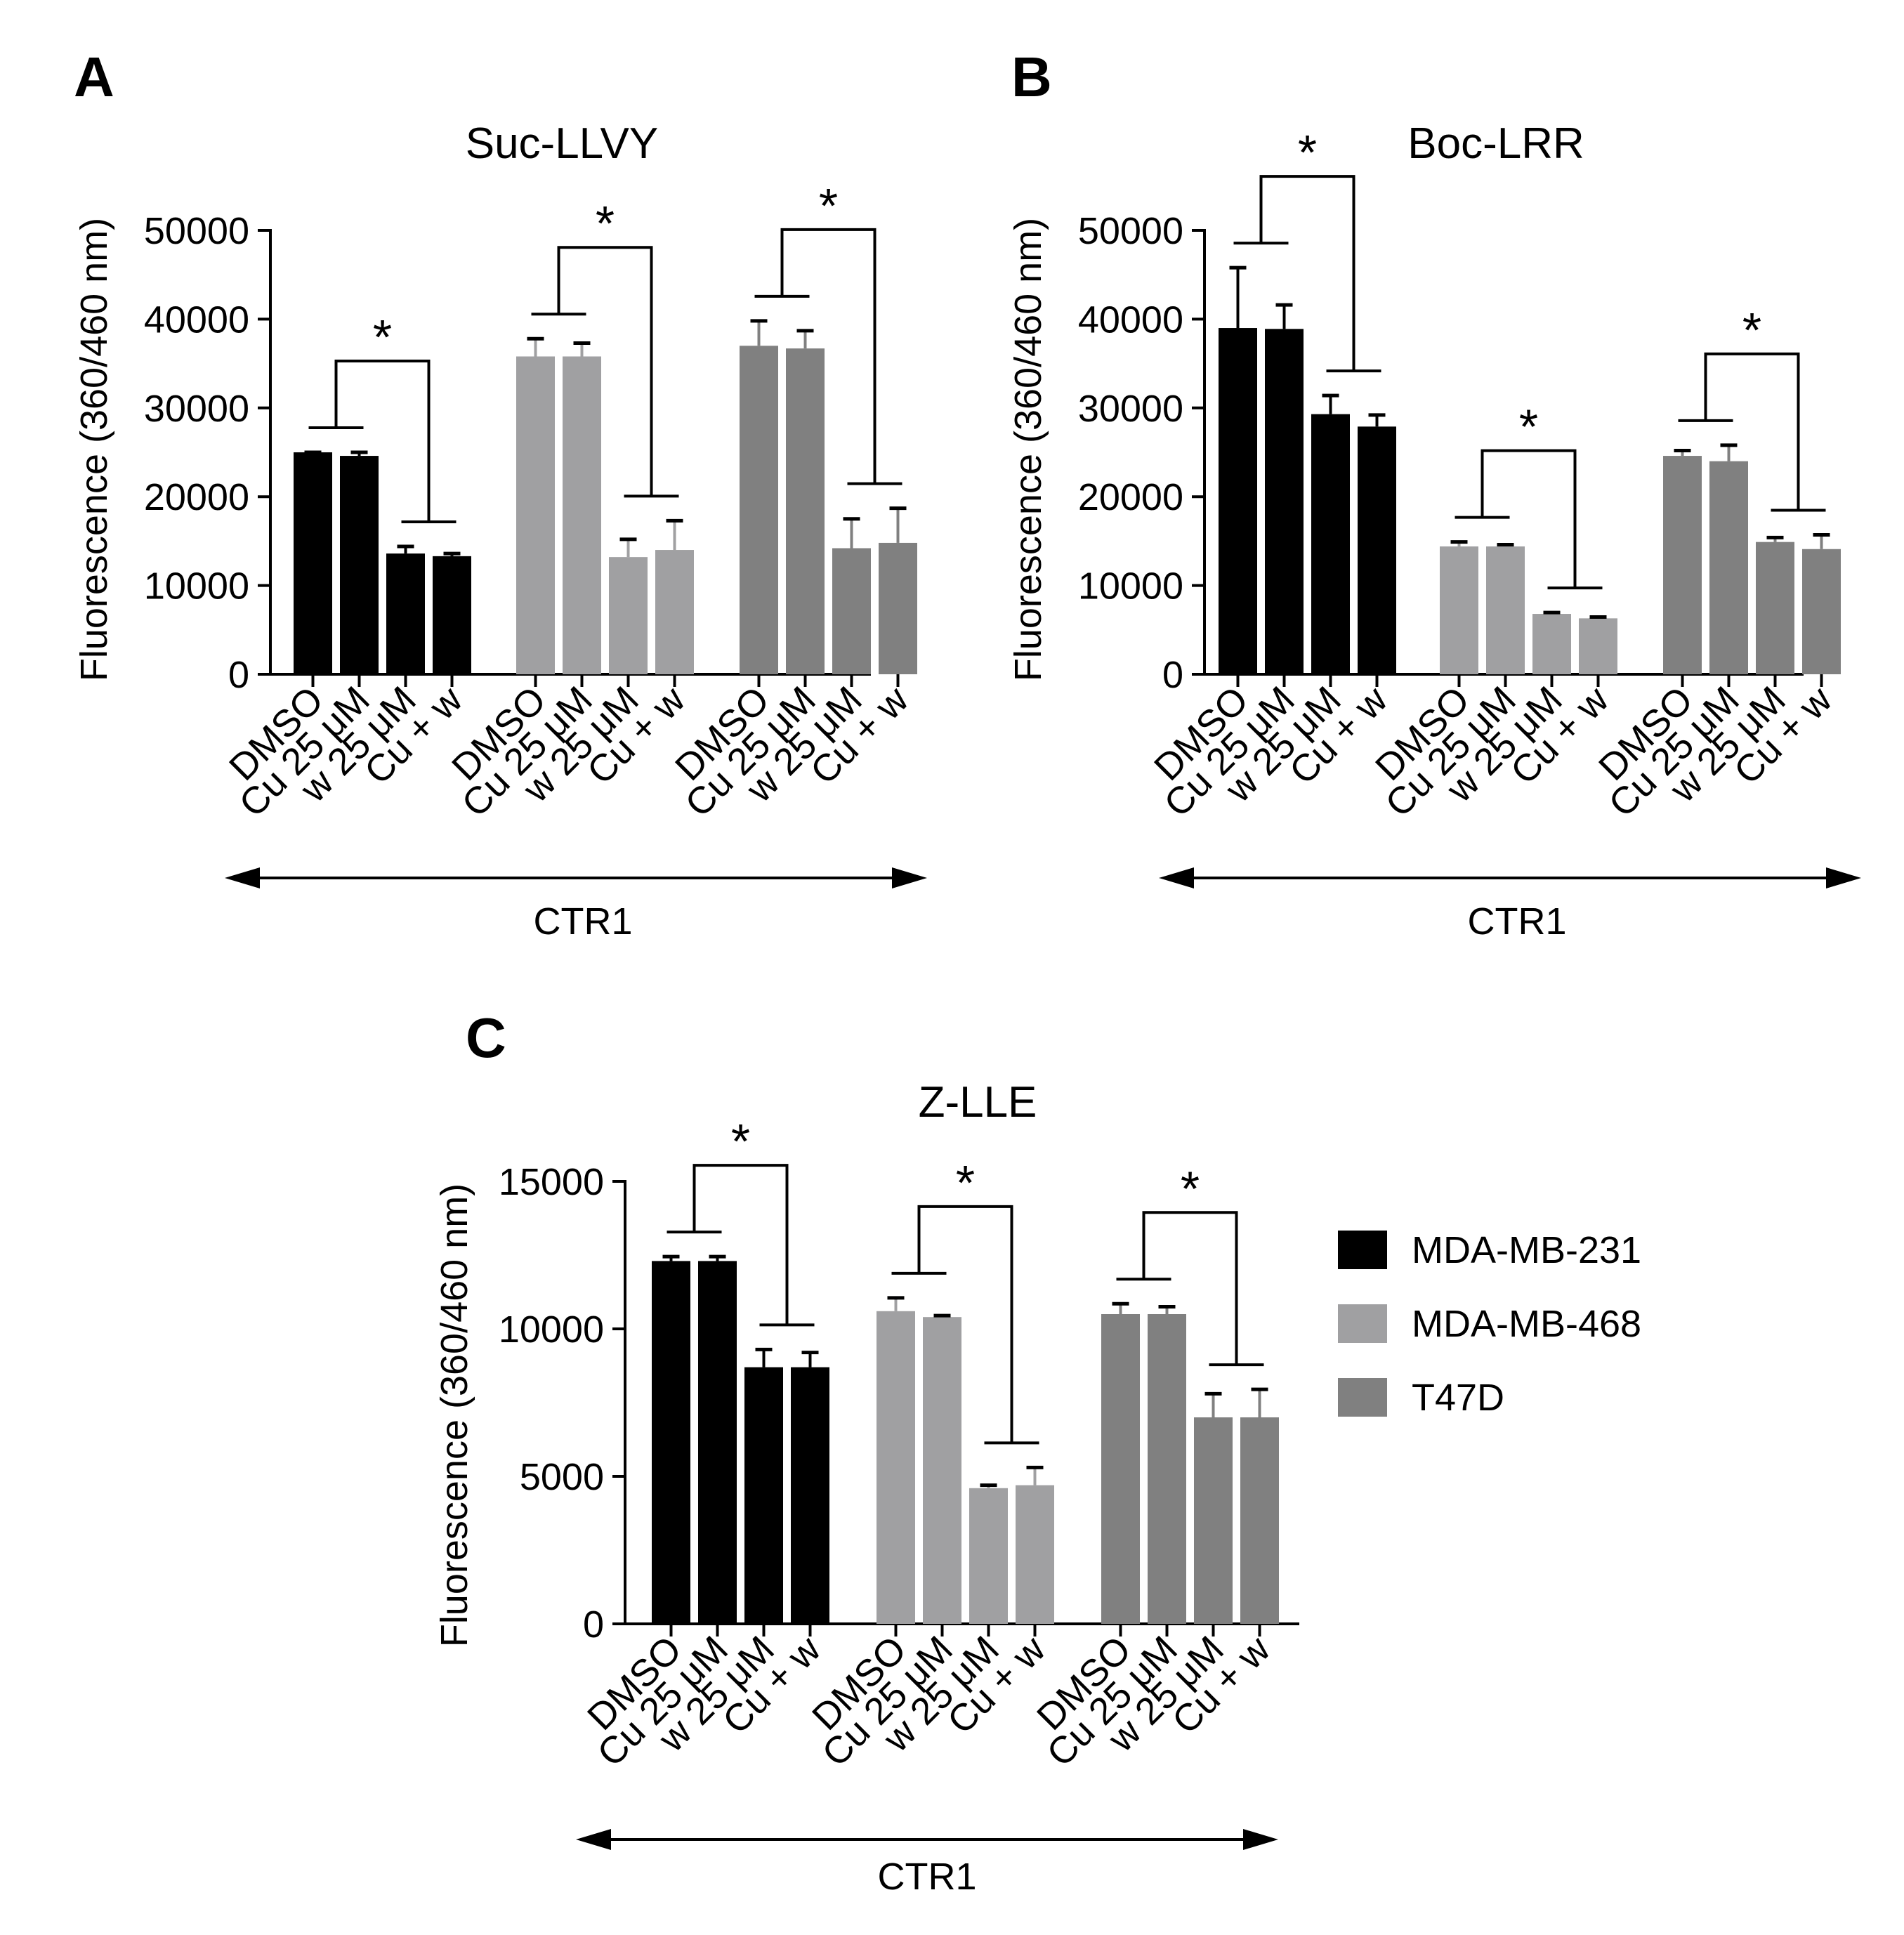 Image resolution: width=1904 pixels, height=1935 pixels. Describe the element at coordinates (1130, 497) in the screenshot. I see `y-tick-label: 20000` at that location.